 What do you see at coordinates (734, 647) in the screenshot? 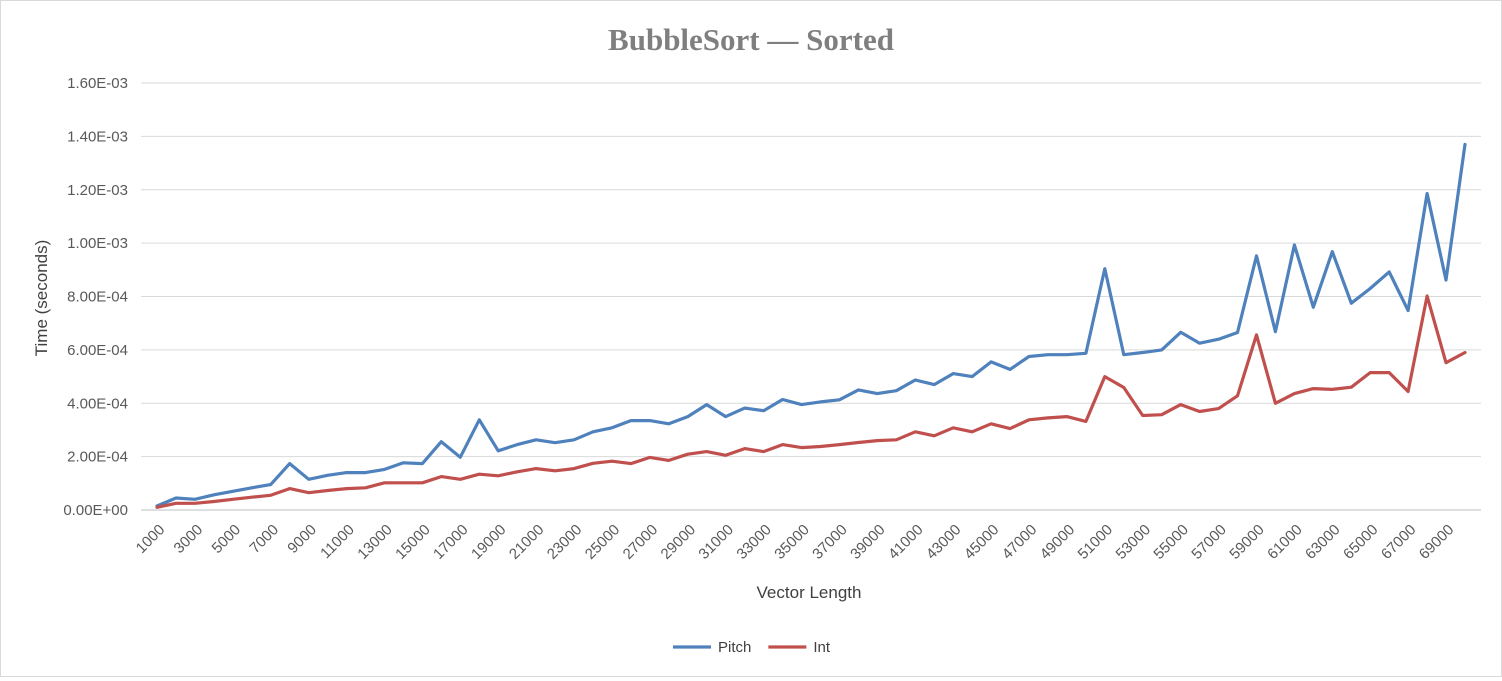
I see `legend-label-pitch: Pitch` at bounding box center [734, 647].